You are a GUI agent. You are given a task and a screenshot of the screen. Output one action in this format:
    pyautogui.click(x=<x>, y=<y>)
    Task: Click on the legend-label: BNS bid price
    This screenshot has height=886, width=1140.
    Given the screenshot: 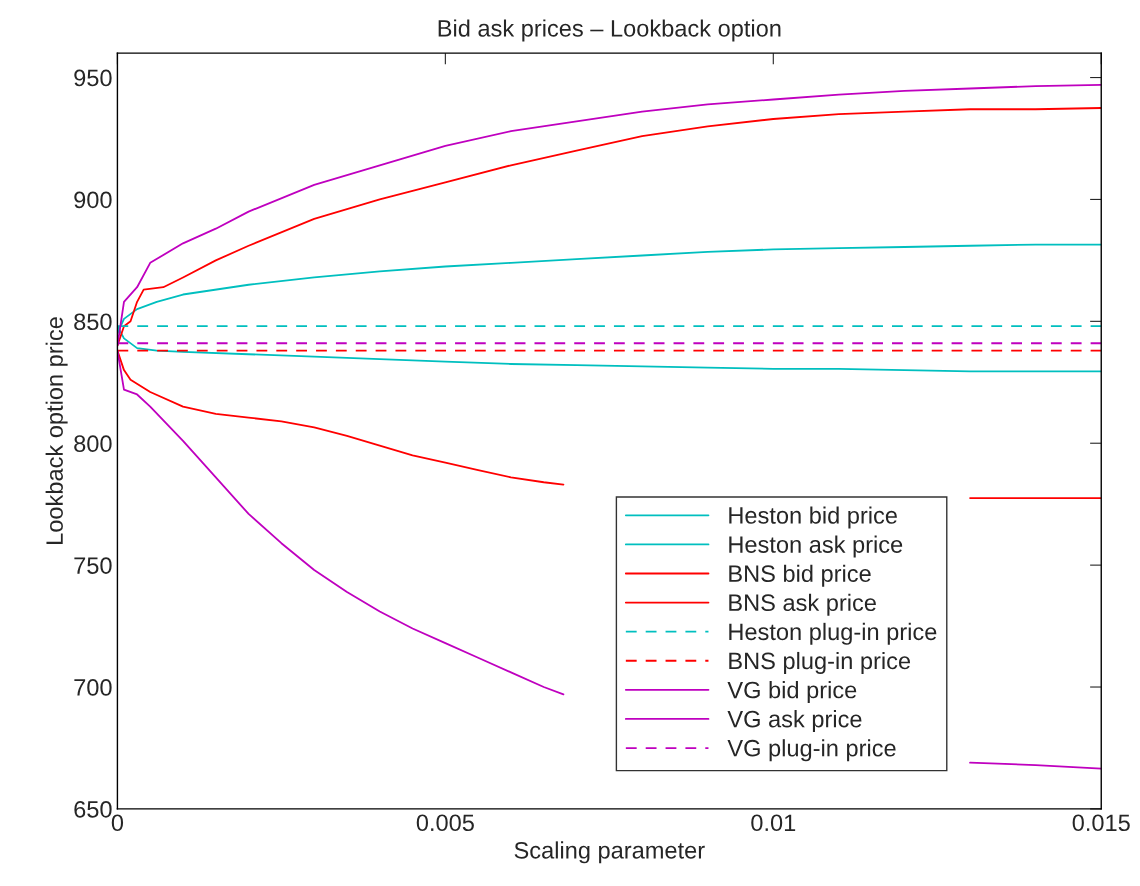 What is the action you would take?
    pyautogui.click(x=800, y=575)
    